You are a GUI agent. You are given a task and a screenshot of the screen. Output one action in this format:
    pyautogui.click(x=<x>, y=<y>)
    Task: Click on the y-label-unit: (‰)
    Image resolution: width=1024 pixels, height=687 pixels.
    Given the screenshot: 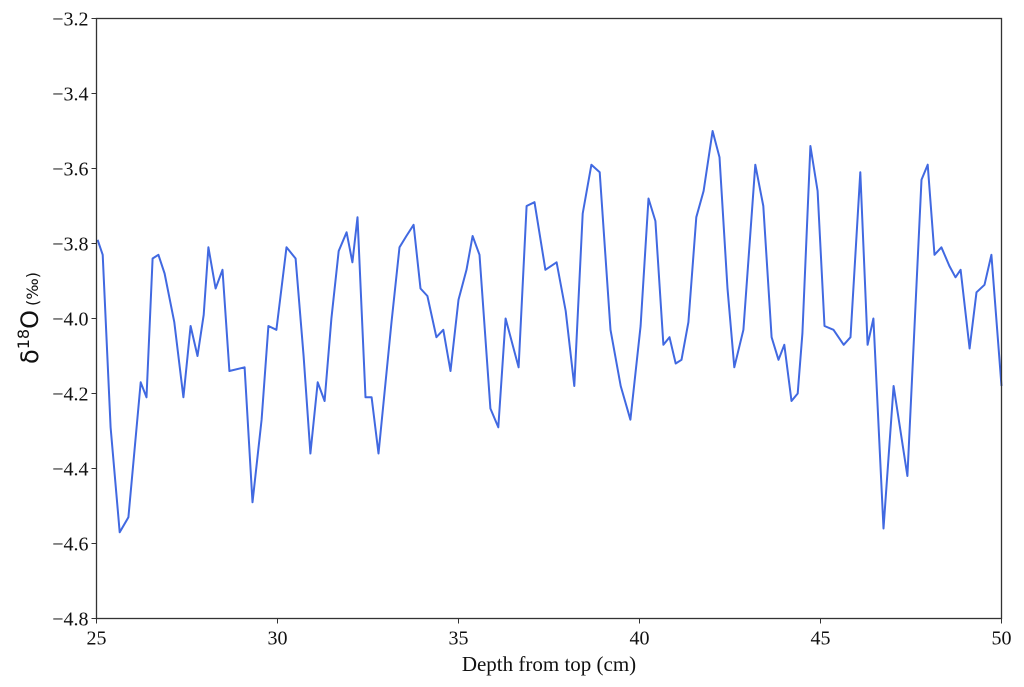 What is the action you would take?
    pyautogui.click(x=32, y=289)
    